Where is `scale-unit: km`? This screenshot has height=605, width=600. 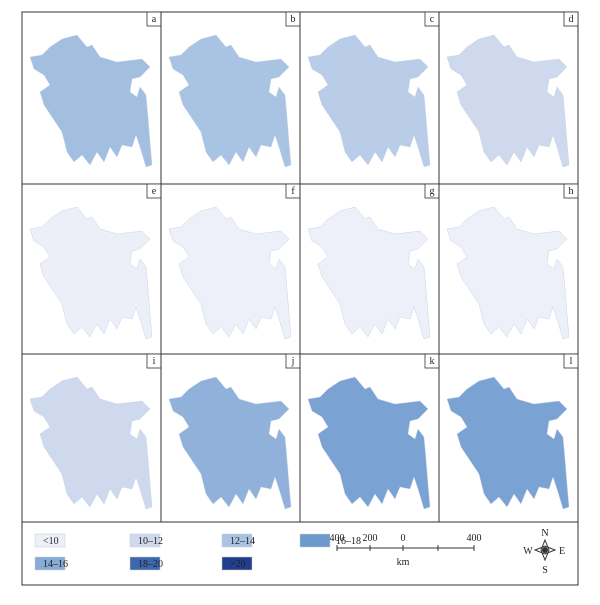 scale-unit: km is located at coordinates (403, 562).